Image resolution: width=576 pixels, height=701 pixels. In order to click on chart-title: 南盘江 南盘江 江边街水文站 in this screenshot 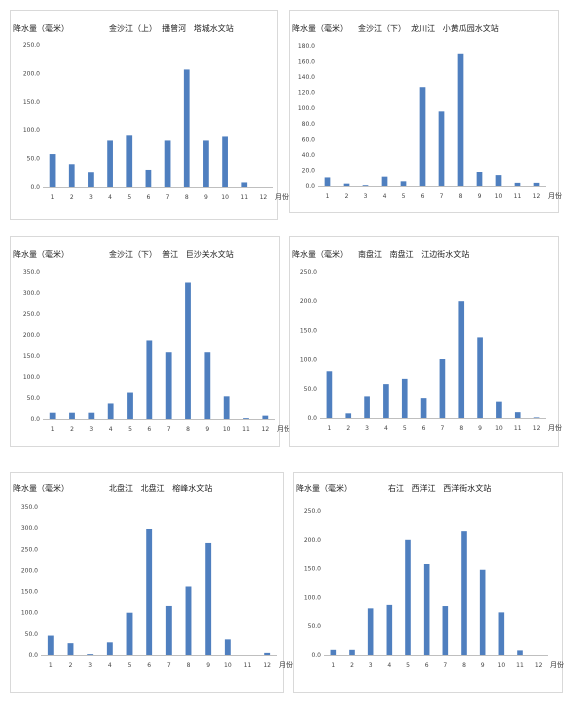, I will do `click(414, 254)`.